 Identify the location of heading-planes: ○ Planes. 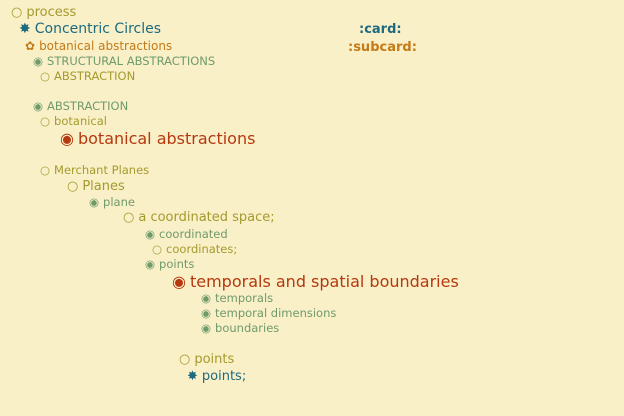
(96, 186).